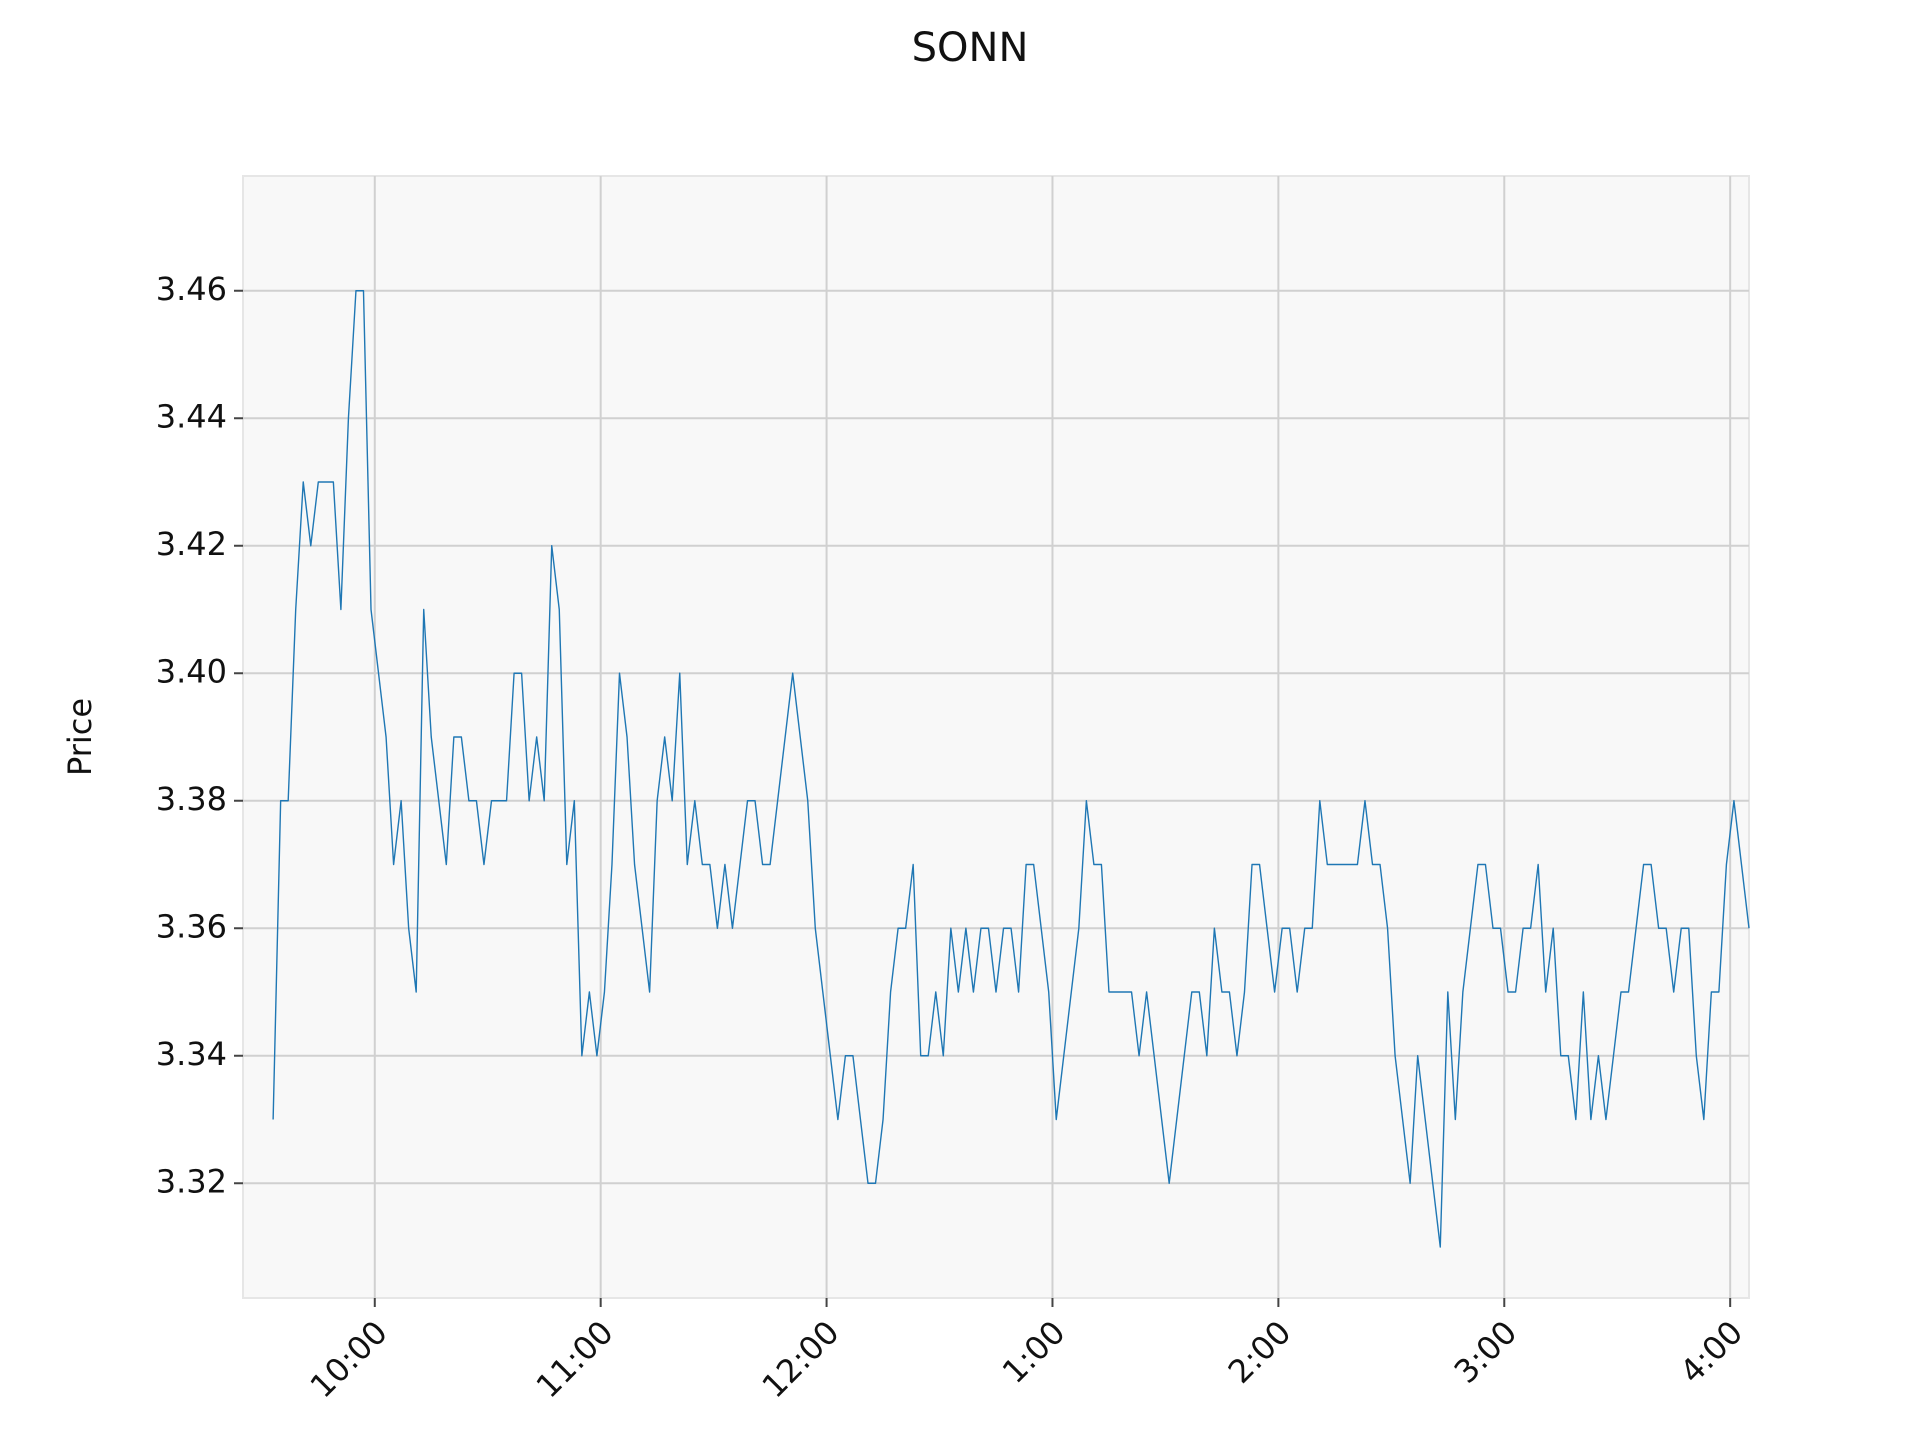 This screenshot has height=1440, width=1920. What do you see at coordinates (80, 737) in the screenshot?
I see `y-axis-label: Price` at bounding box center [80, 737].